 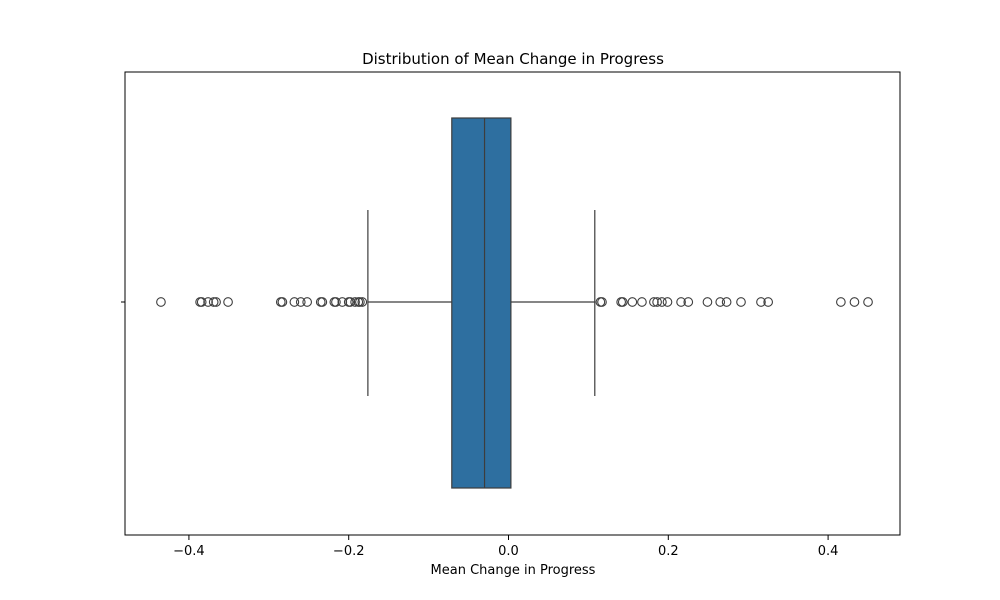 I want to click on x-axis-label: Mean Change in Progress, so click(x=513, y=570).